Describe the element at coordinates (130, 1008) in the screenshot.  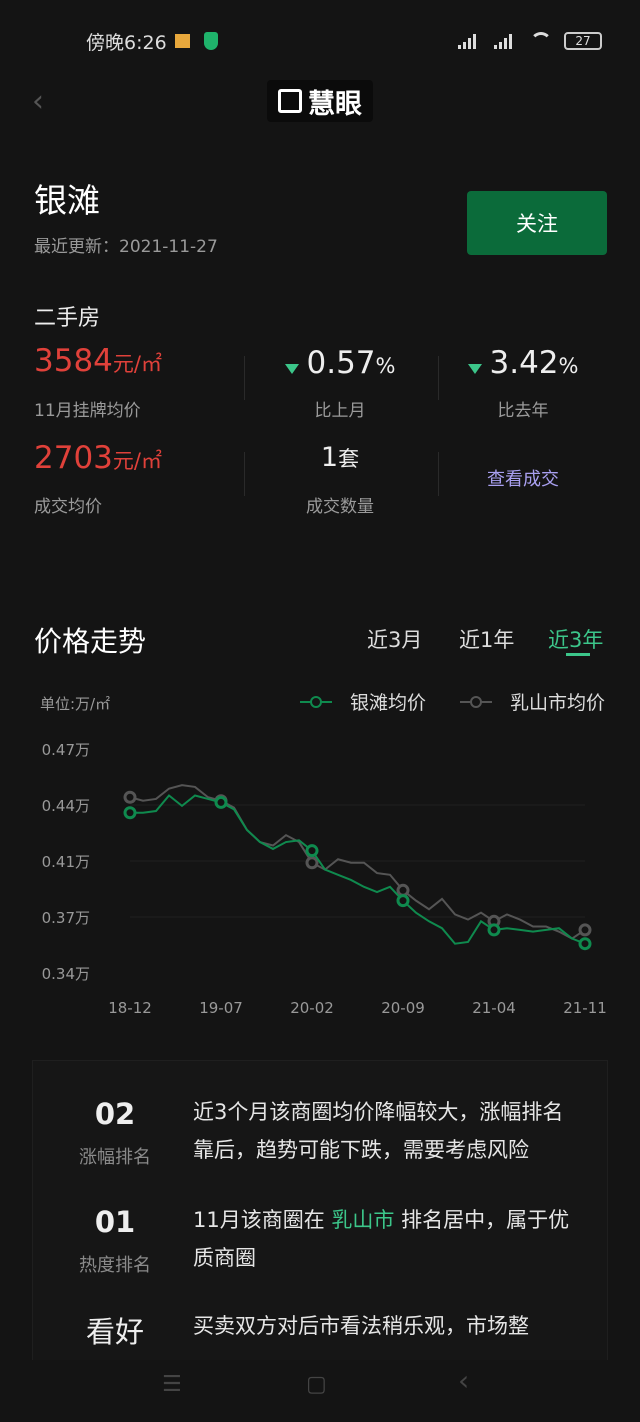
I see `x-tick-label: 18-12` at that location.